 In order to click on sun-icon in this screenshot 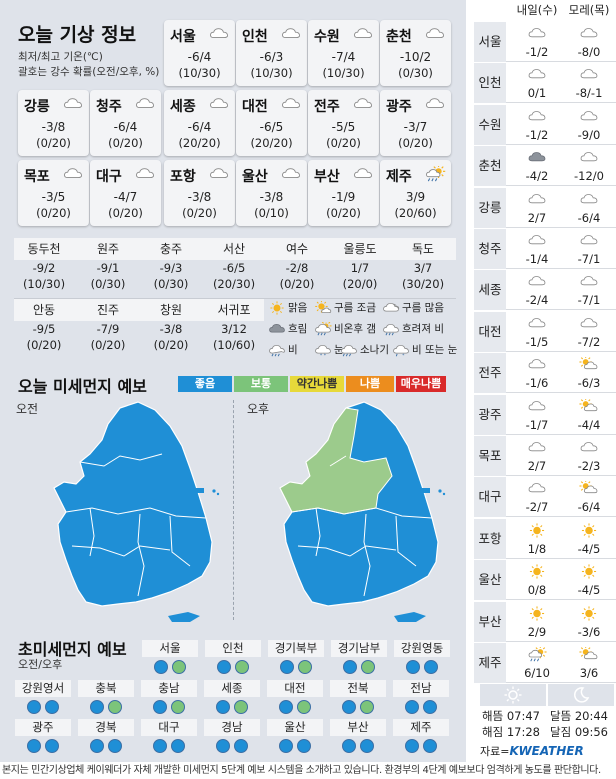, I will do `click(537, 571)`.